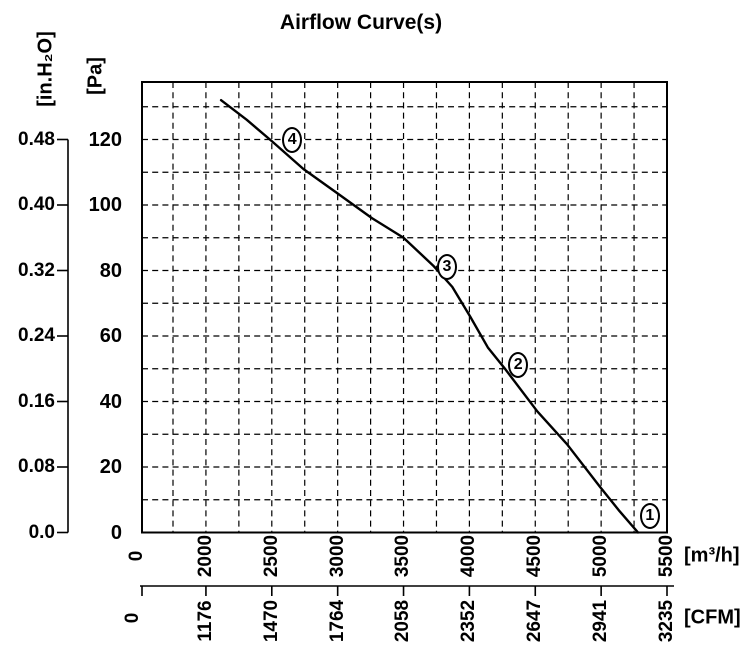 Image resolution: width=750 pixels, height=653 pixels. Describe the element at coordinates (110, 401) in the screenshot. I see `pa-tick-40: 40` at that location.